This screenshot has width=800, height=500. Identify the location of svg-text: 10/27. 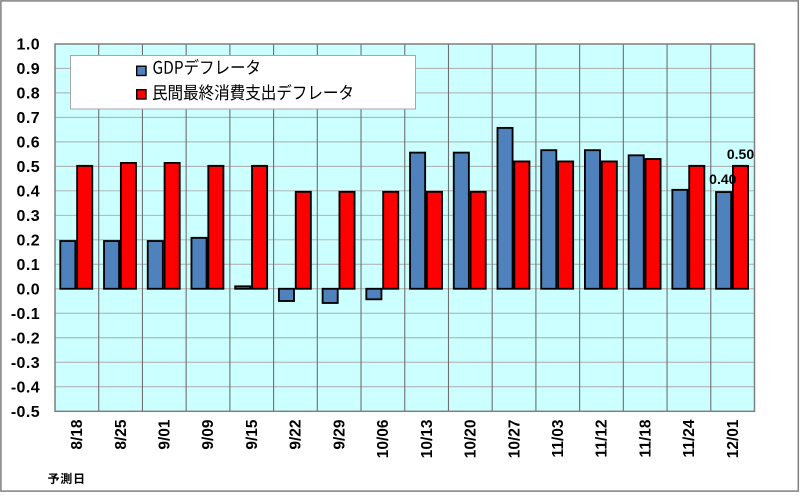
(514, 439).